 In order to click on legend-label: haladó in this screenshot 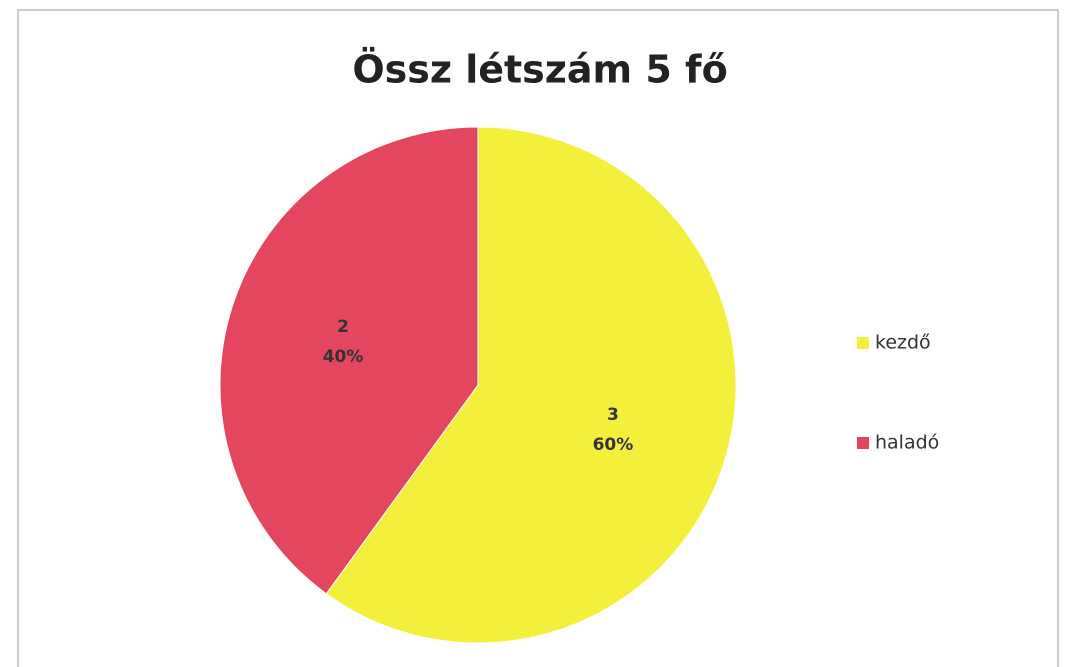, I will do `click(907, 443)`.